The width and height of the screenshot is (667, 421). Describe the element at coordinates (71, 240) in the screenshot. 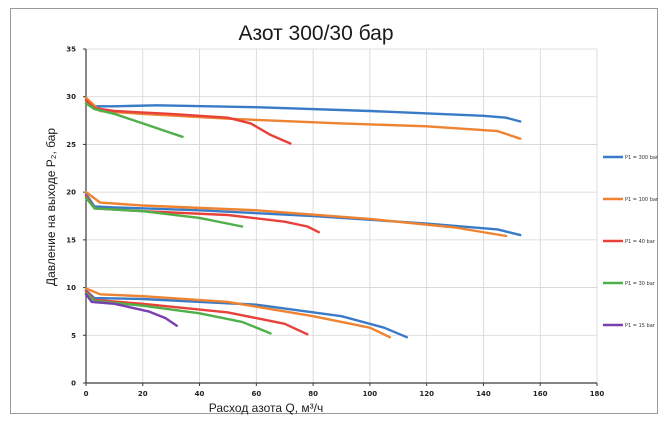

I see `y-tick-label: 15` at that location.